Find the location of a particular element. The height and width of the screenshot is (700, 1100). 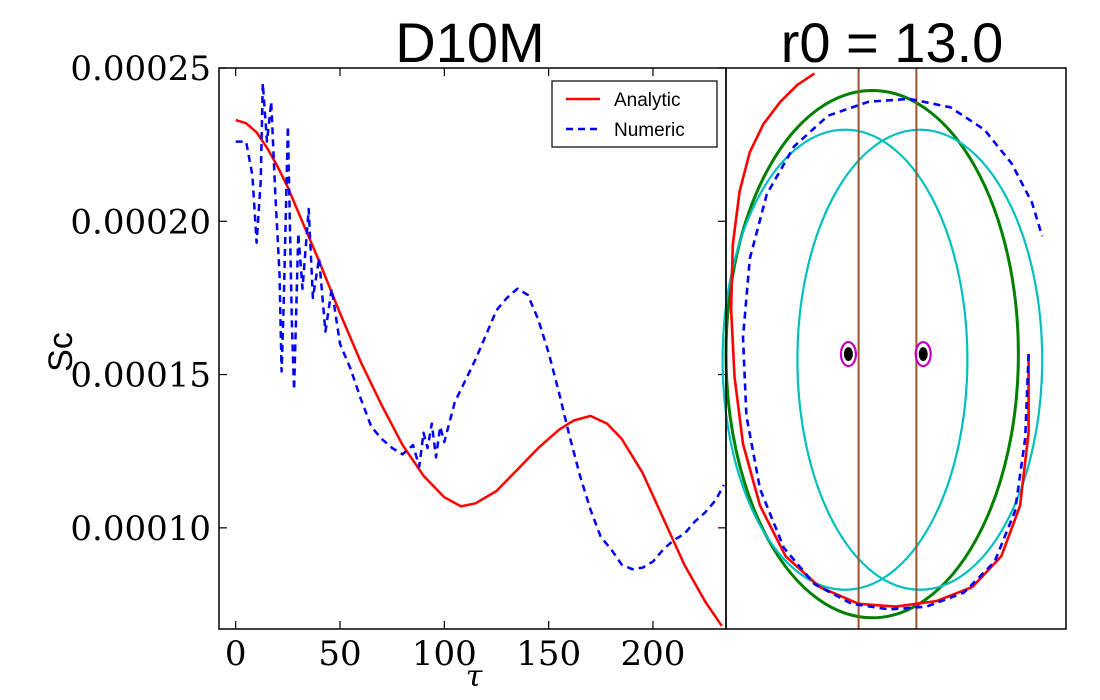

legend-analytic-label: Analytic is located at coordinates (647, 100).